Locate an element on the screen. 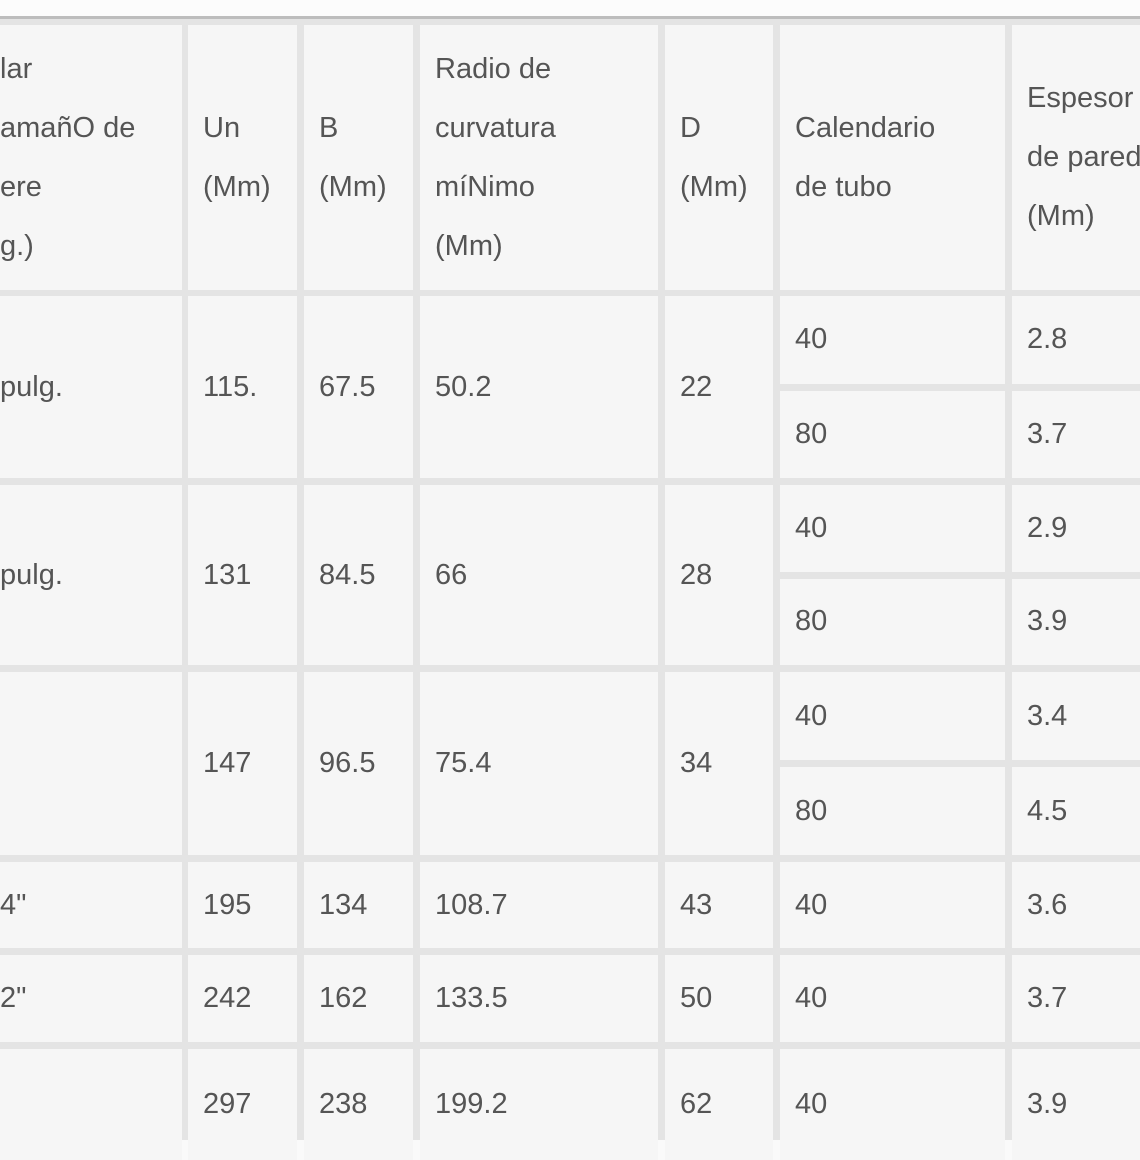  cell-radius-text: 75.4 is located at coordinates (463, 763).